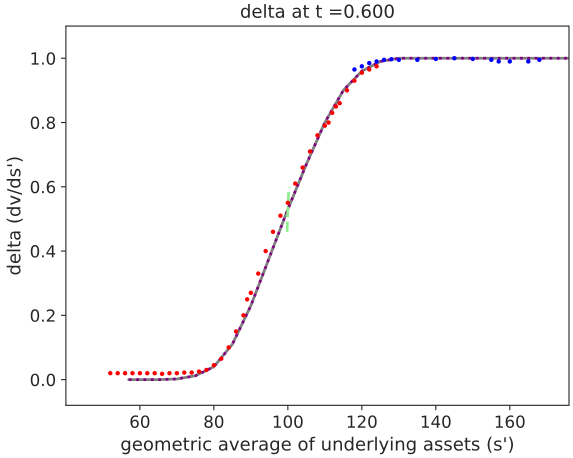 This screenshot has height=458, width=573. I want to click on y-tick-label: 0.6, so click(43, 187).